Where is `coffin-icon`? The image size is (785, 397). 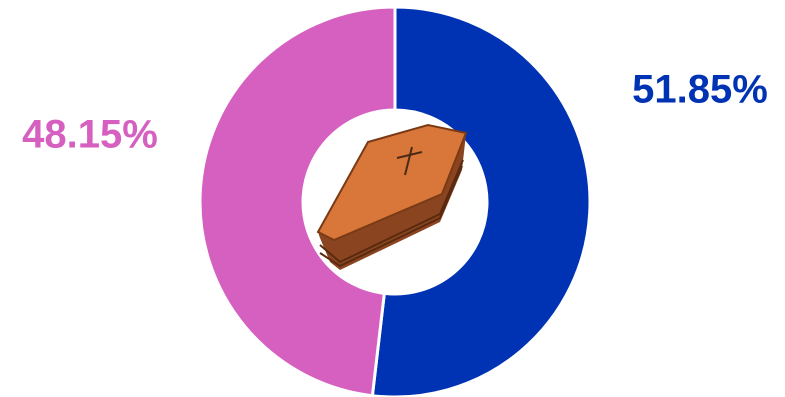
coffin-icon is located at coordinates (392, 196).